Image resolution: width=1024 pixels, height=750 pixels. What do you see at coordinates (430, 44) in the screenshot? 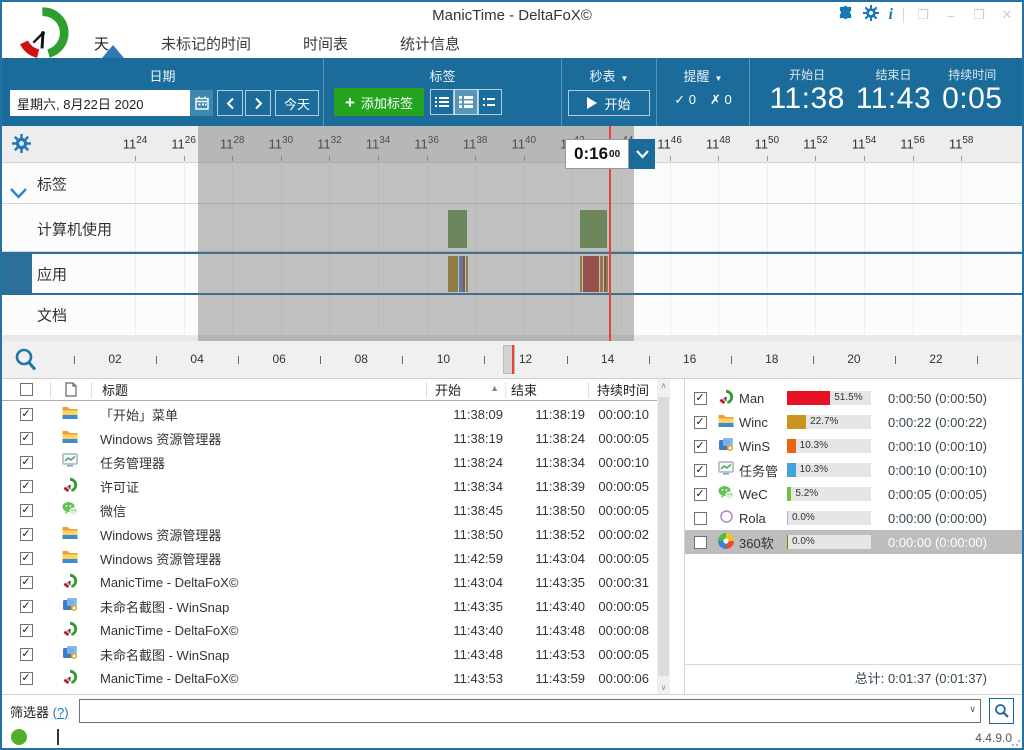
I see `tab-statistics: 统计信息` at bounding box center [430, 44].